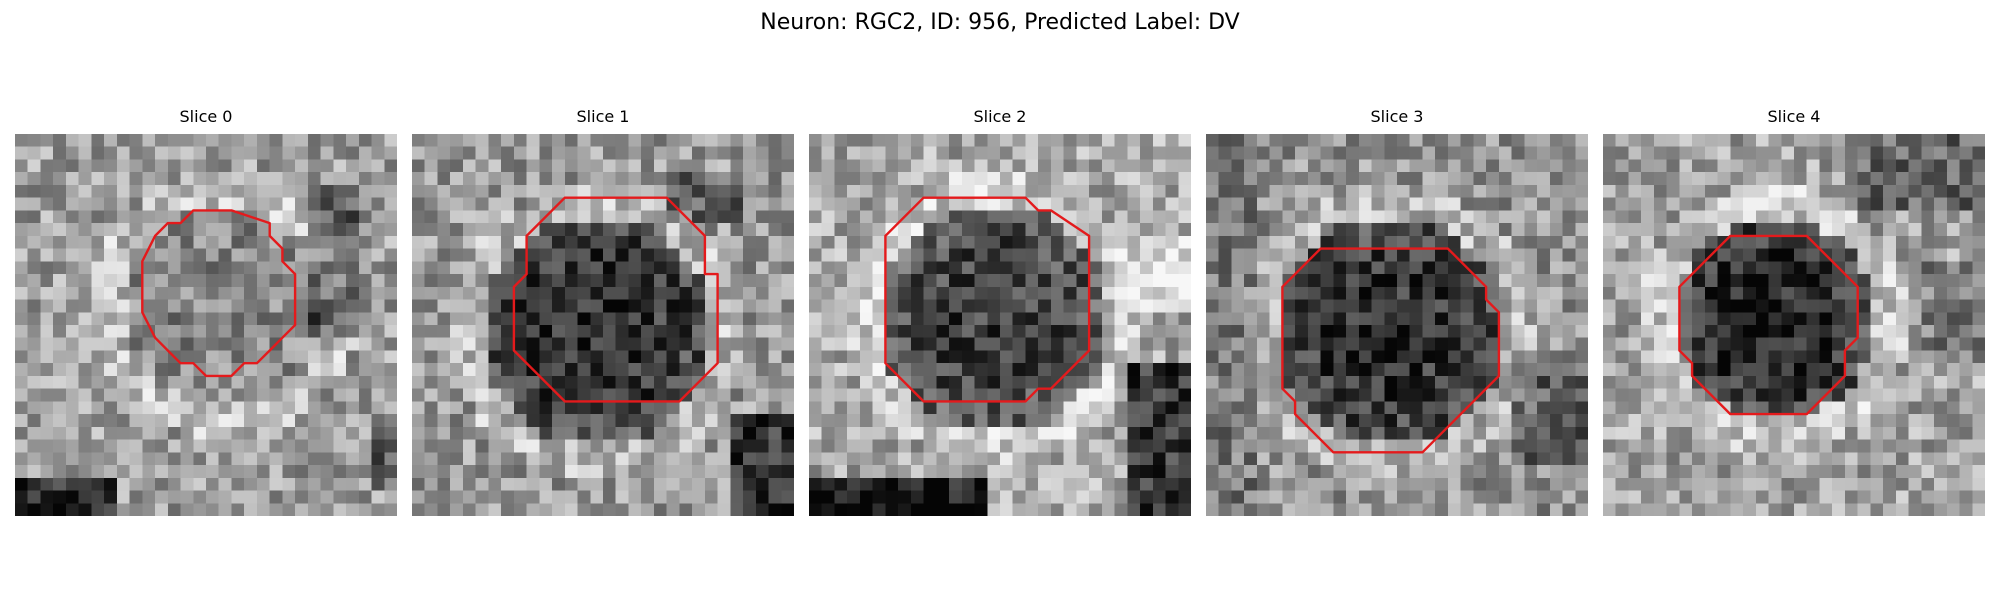 This screenshot has height=600, width=2000. I want to click on slice-title-4: Slice 4, so click(1794, 116).